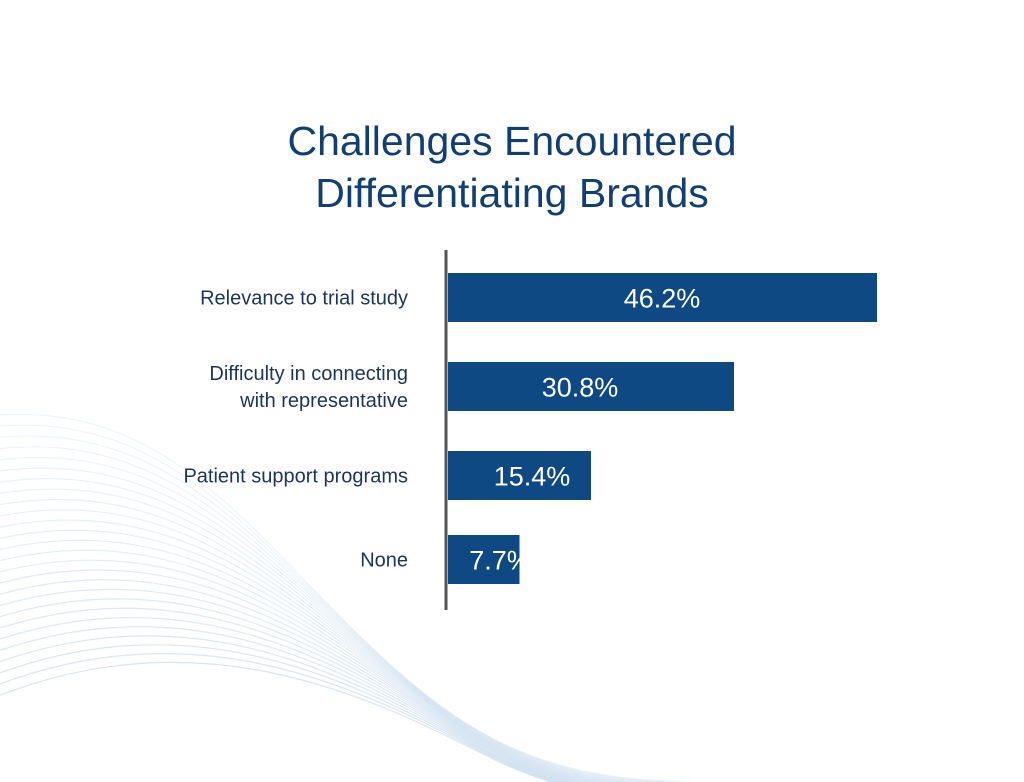 Image resolution: width=1024 pixels, height=782 pixels. Describe the element at coordinates (304, 299) in the screenshot. I see `category-label: Relevance to trial study` at that location.